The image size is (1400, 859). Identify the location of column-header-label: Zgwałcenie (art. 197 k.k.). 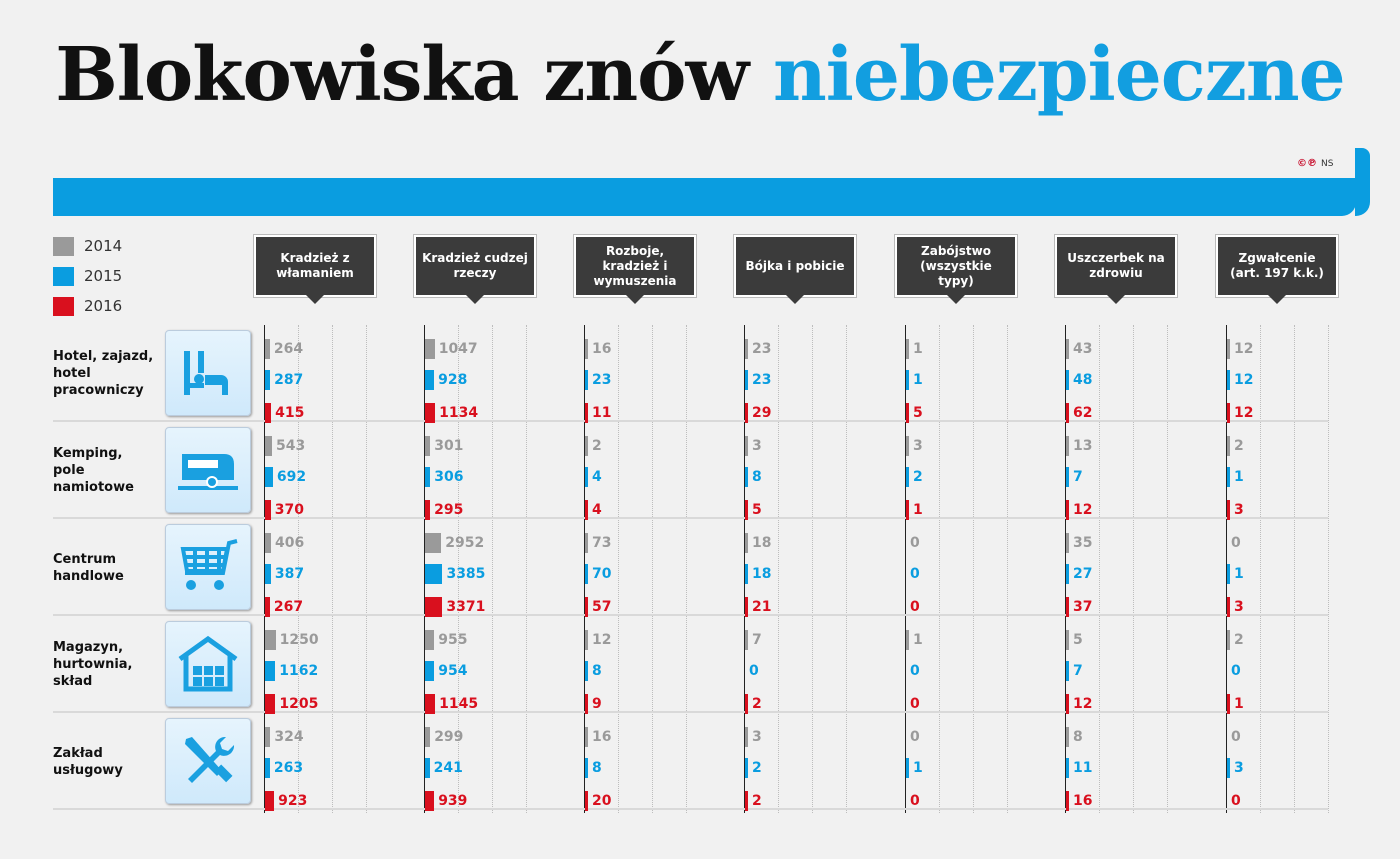
(1277, 265).